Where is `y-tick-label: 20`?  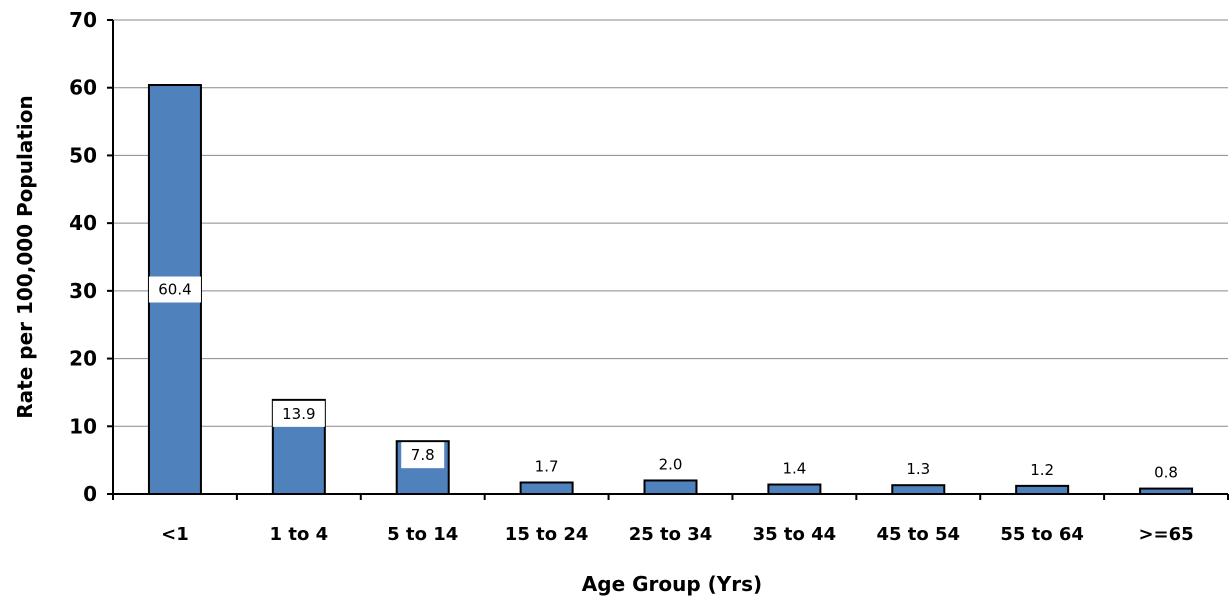
y-tick-label: 20 is located at coordinates (83, 359).